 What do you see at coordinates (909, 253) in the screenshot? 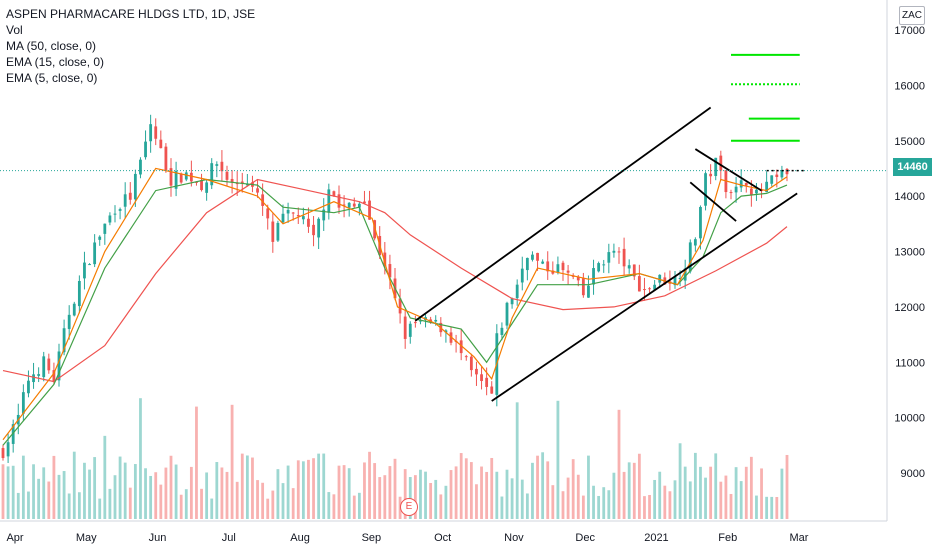
I see `price-tick-label: 13000` at bounding box center [909, 253].